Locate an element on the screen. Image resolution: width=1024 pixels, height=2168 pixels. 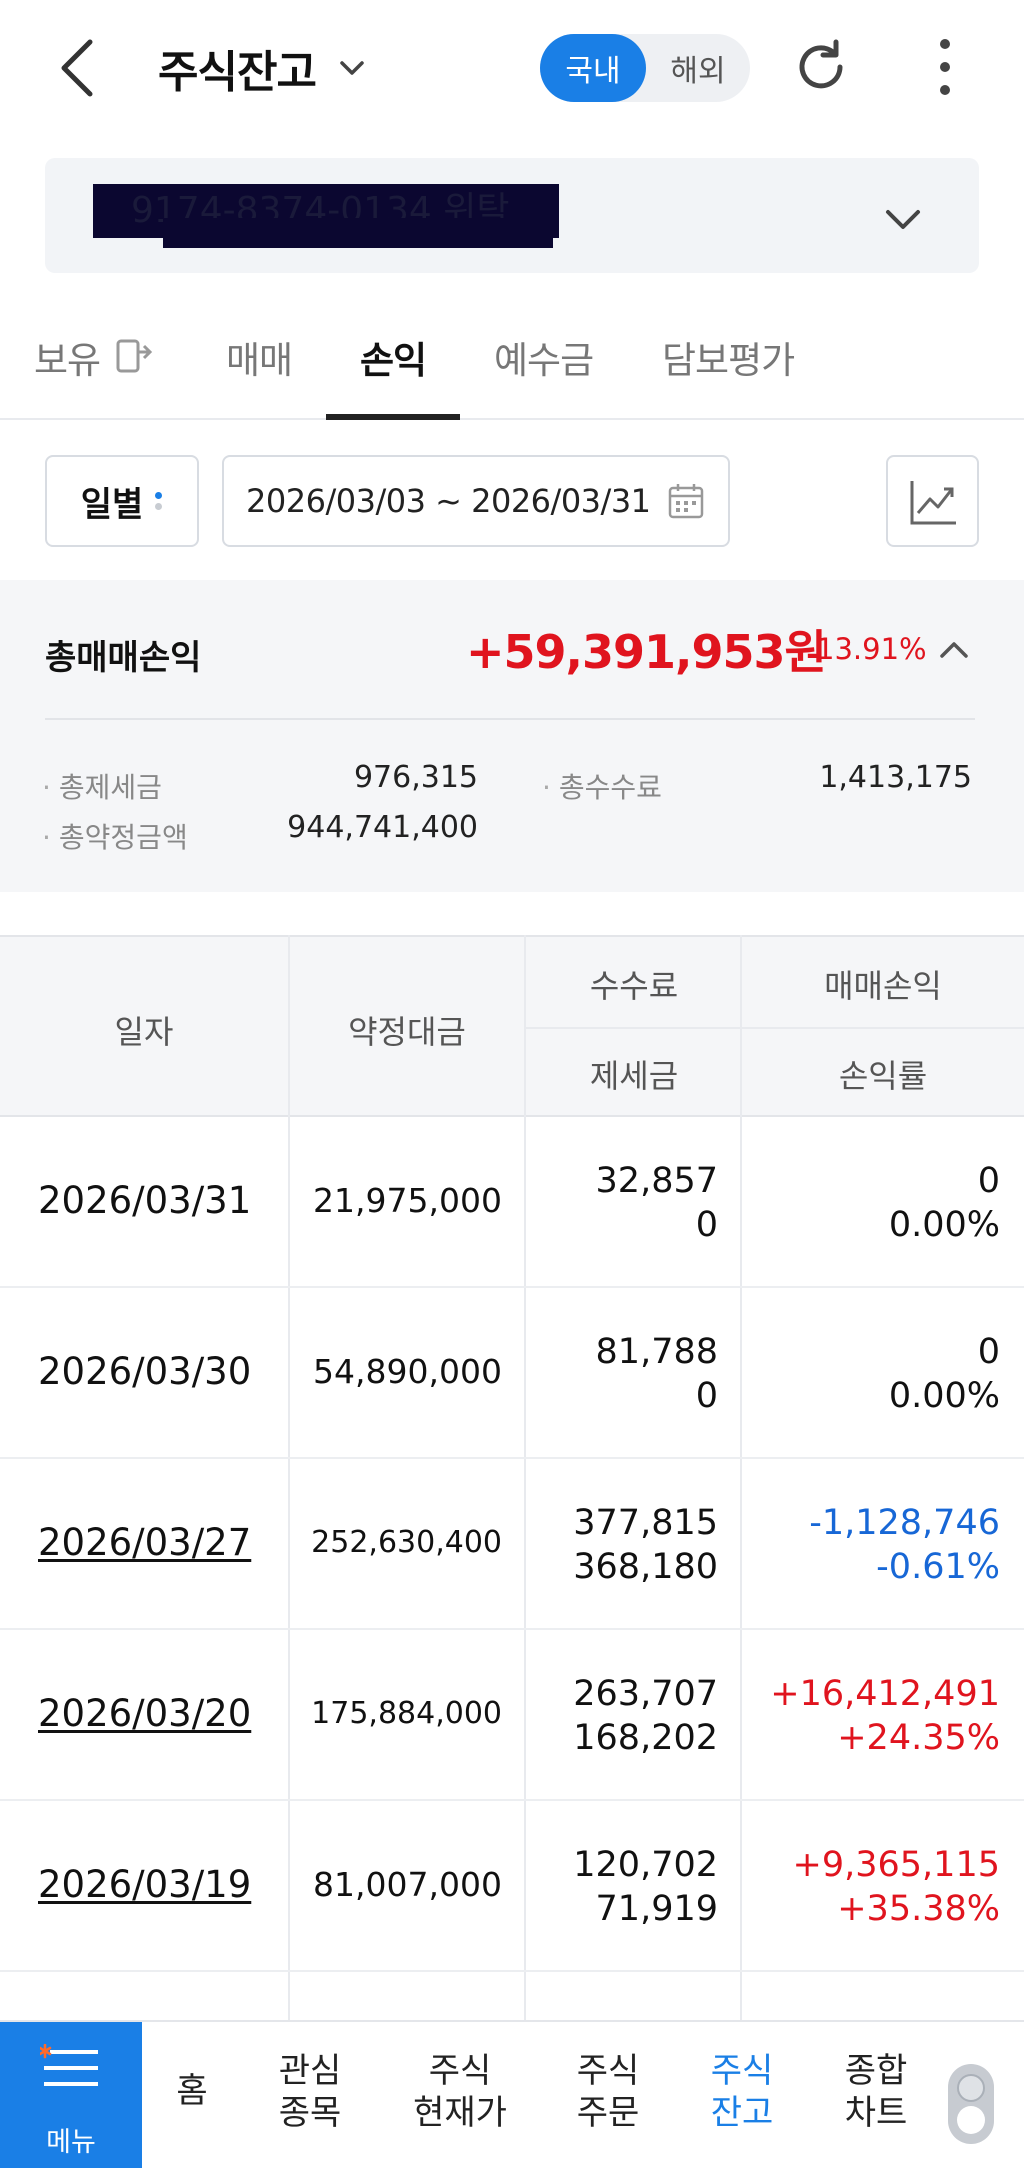
nav-label-line2: 주문 is located at coordinates (608, 2113).